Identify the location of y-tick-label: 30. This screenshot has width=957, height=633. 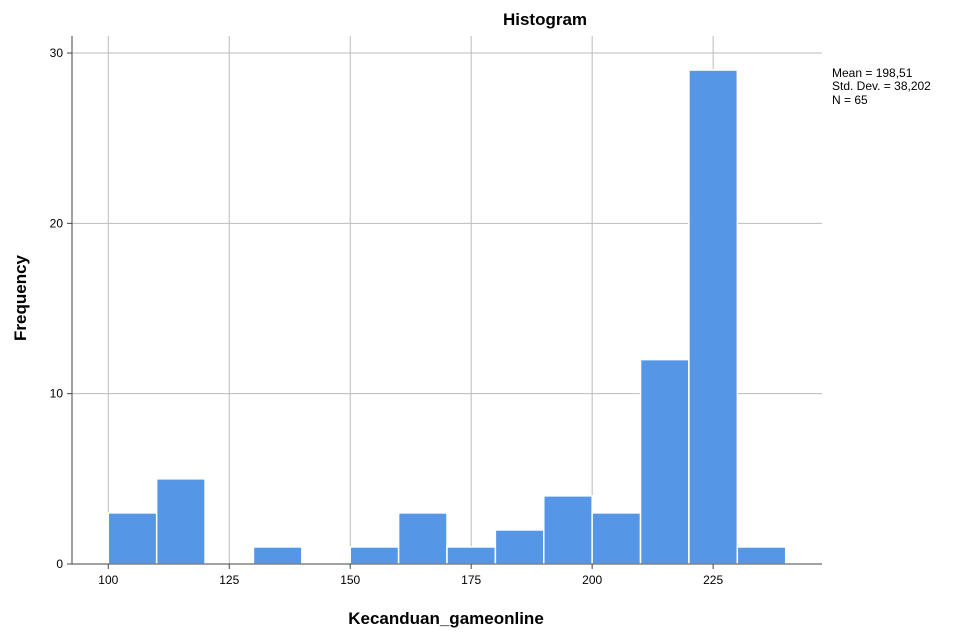
(57, 53).